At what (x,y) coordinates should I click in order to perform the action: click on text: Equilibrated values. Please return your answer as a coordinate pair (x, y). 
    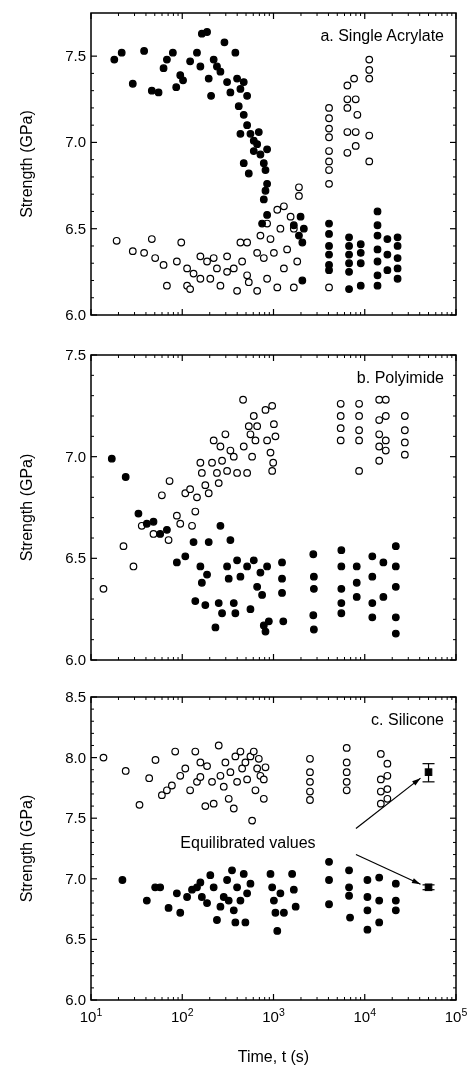
    Looking at the image, I should click on (248, 843).